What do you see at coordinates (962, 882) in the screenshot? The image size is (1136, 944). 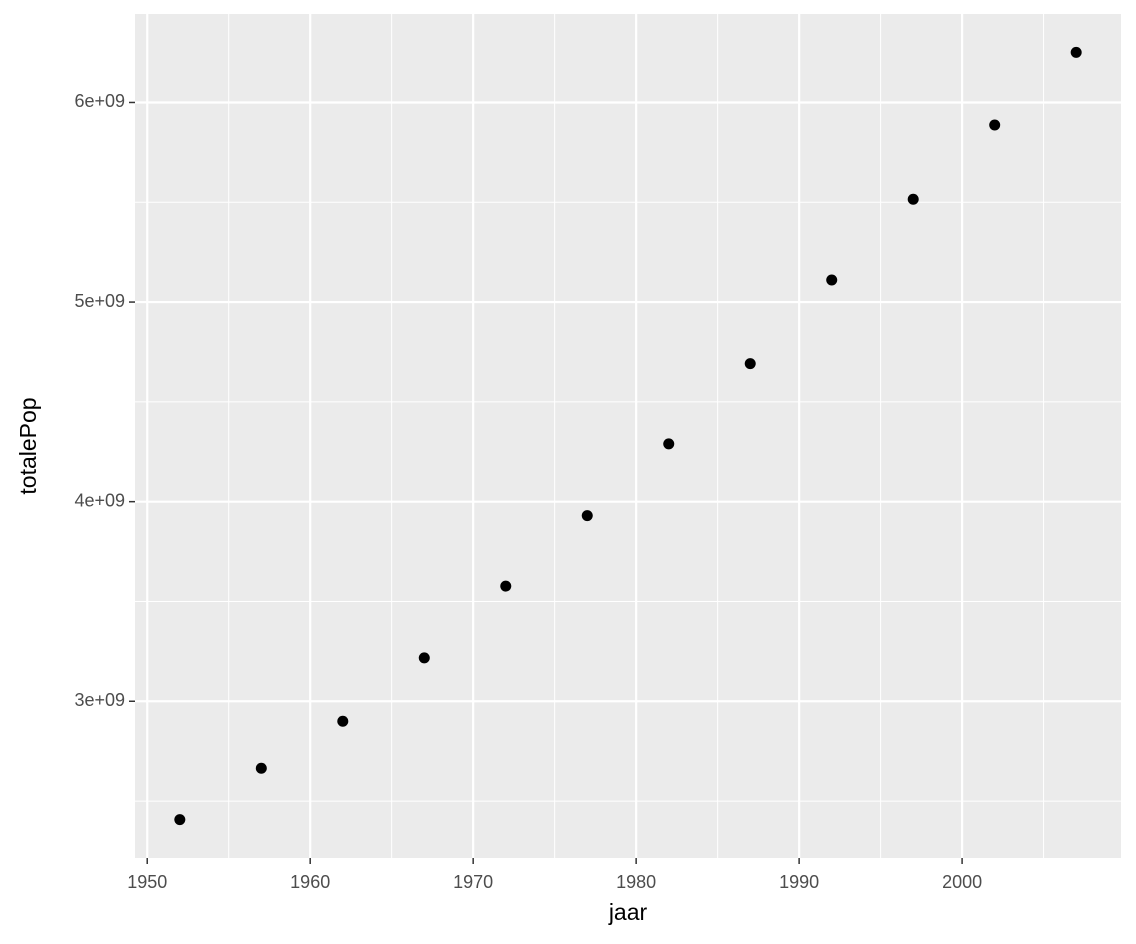 I see `x-tick-label: 2000` at bounding box center [962, 882].